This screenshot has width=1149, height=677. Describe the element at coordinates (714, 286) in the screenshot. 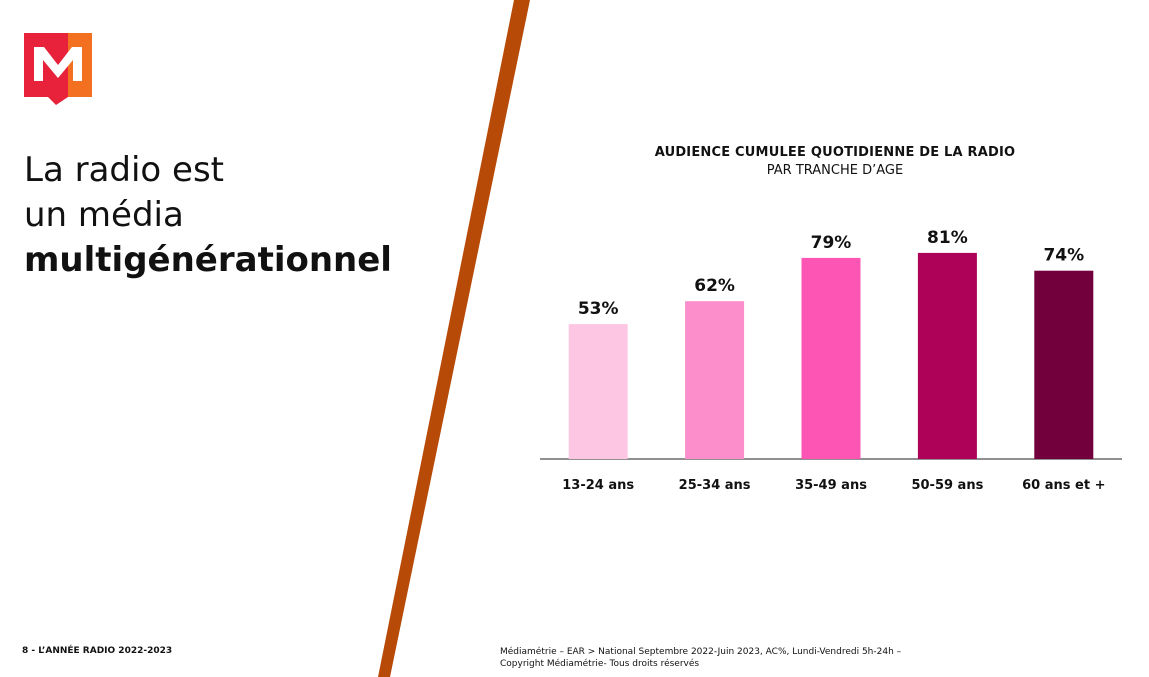

I see `data-label-2: 62%` at that location.